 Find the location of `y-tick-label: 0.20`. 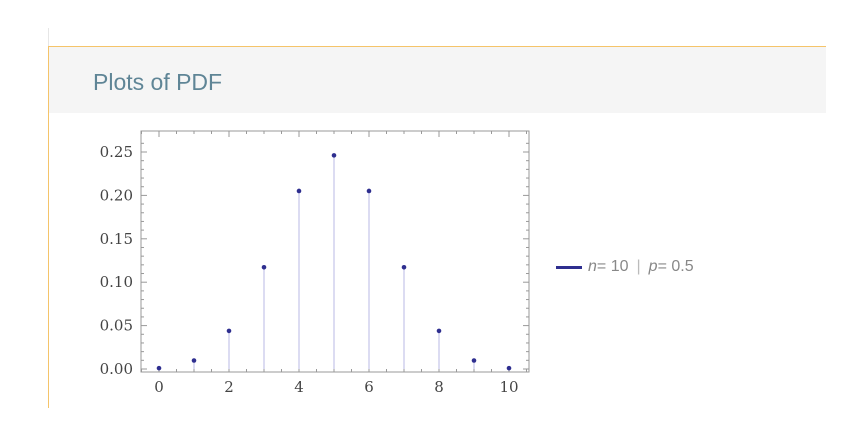

y-tick-label: 0.20 is located at coordinates (116, 195).